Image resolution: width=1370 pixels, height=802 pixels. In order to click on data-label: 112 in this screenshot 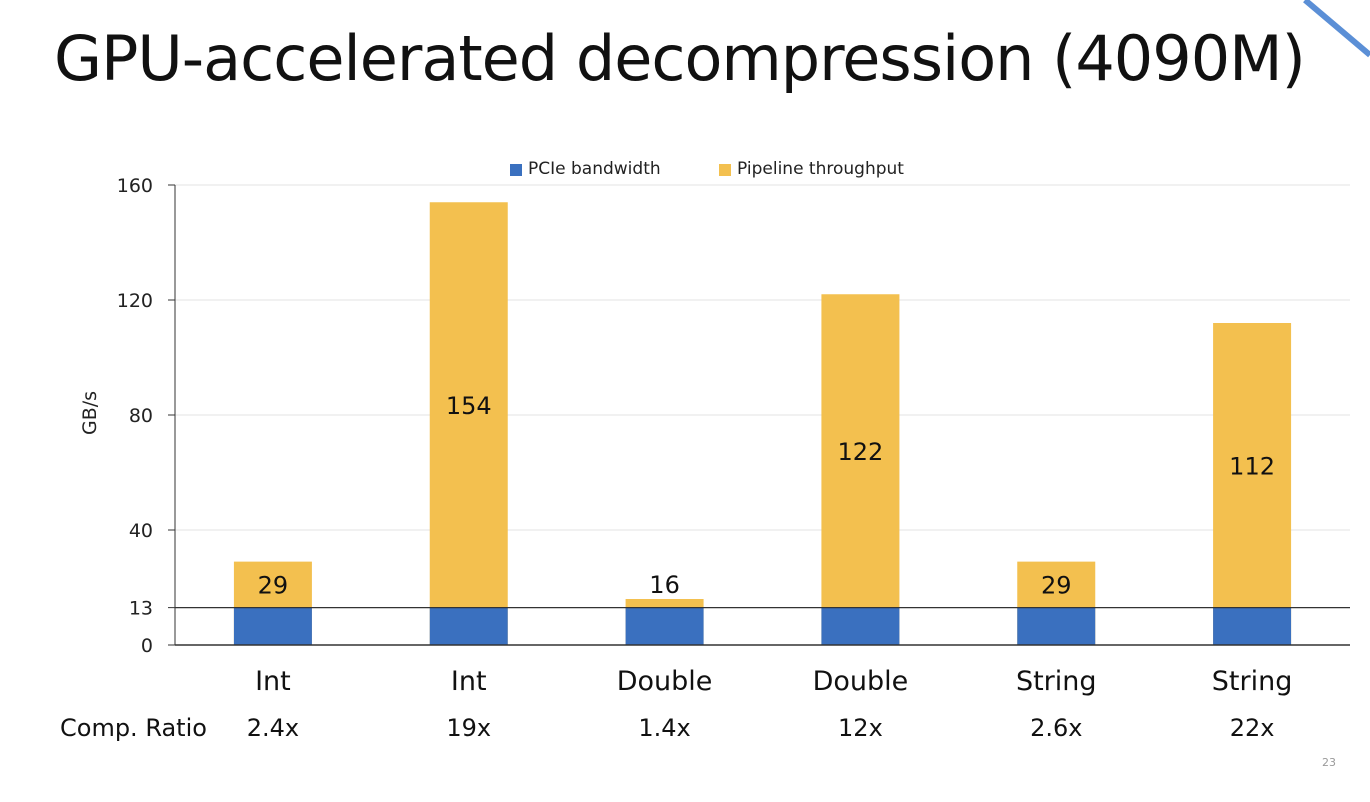, I will do `click(1252, 466)`.